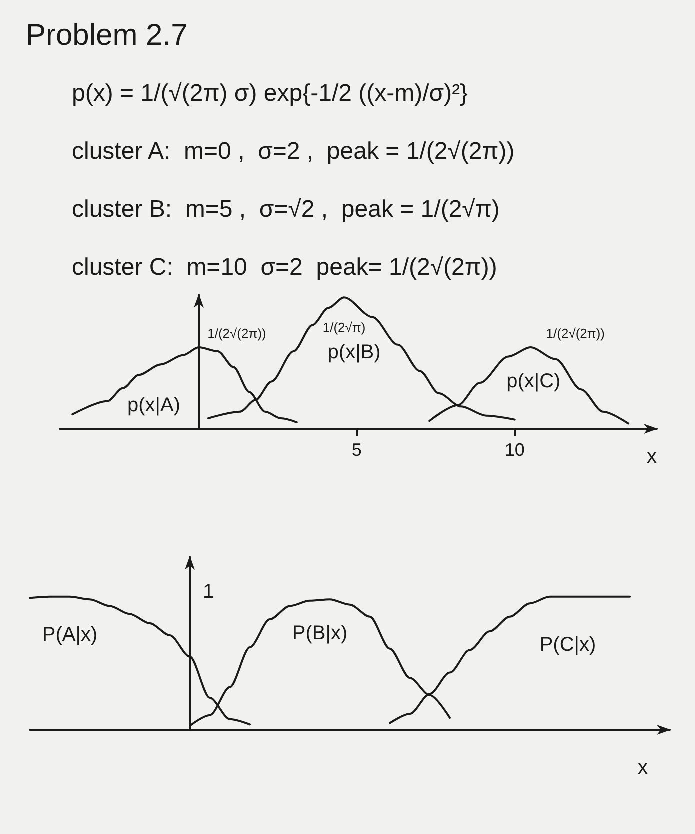 This screenshot has width=695, height=834. What do you see at coordinates (357, 450) in the screenshot?
I see `x-tick-label: 5` at bounding box center [357, 450].